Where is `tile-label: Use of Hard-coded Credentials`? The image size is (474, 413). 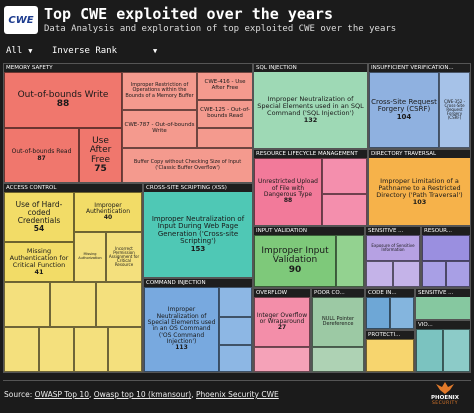
tile-label: Use of Hard-coded Credentials is located at coordinates (39, 212).